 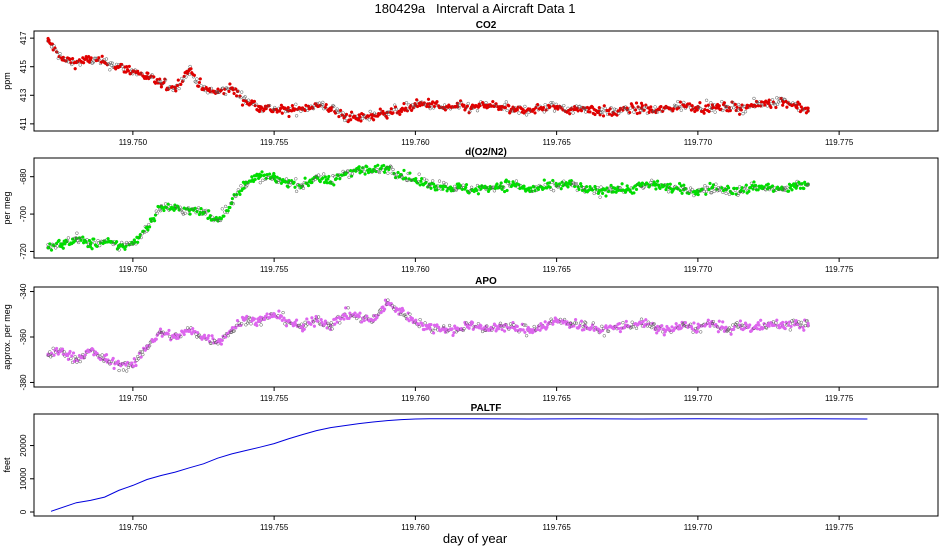 What do you see at coordinates (428, 335) in the screenshot?
I see `apo-scatter-cloud` at bounding box center [428, 335].